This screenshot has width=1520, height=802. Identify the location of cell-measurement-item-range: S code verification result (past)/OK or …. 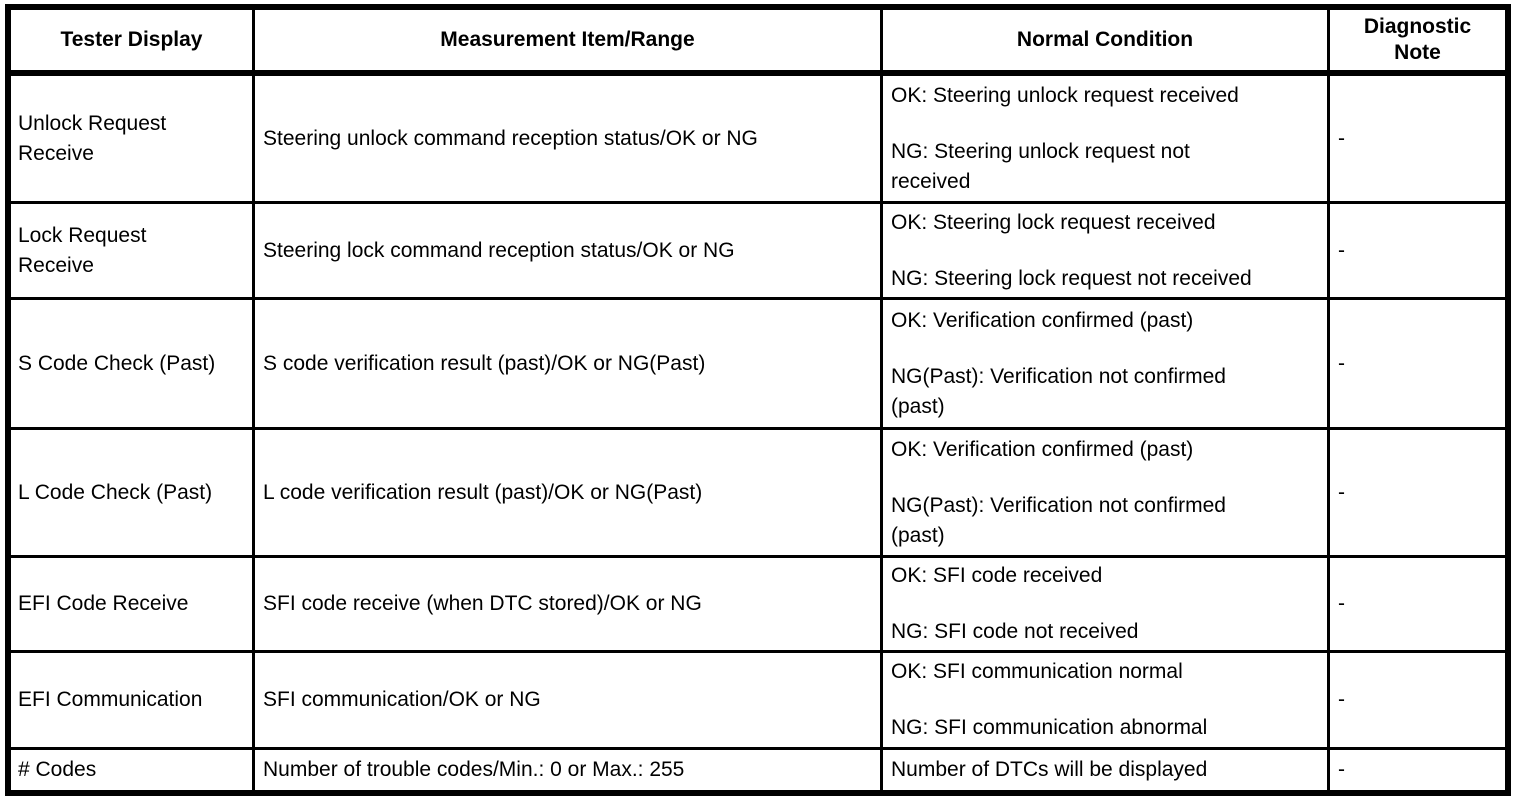
(569, 365).